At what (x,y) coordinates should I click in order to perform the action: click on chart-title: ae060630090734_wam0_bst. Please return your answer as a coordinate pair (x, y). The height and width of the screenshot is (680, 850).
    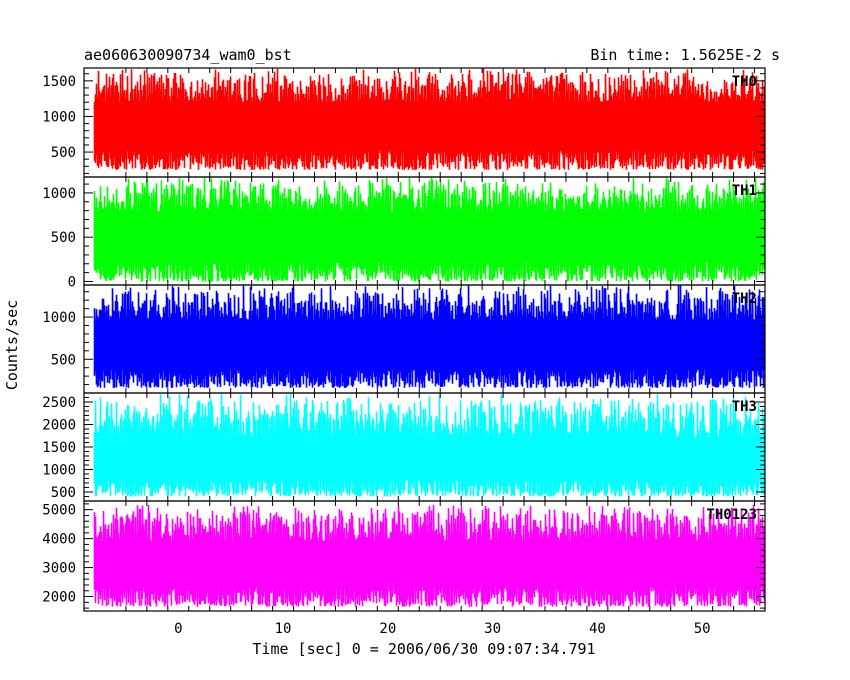
    Looking at the image, I should click on (188, 55).